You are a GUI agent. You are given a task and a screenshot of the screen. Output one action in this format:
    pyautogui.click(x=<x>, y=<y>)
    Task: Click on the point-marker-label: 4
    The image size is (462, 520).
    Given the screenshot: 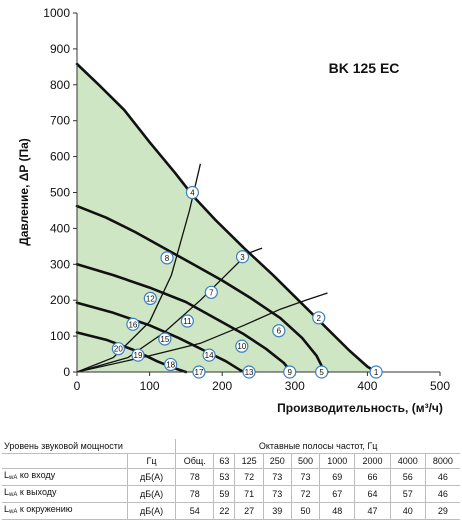 What is the action you would take?
    pyautogui.click(x=192, y=193)
    